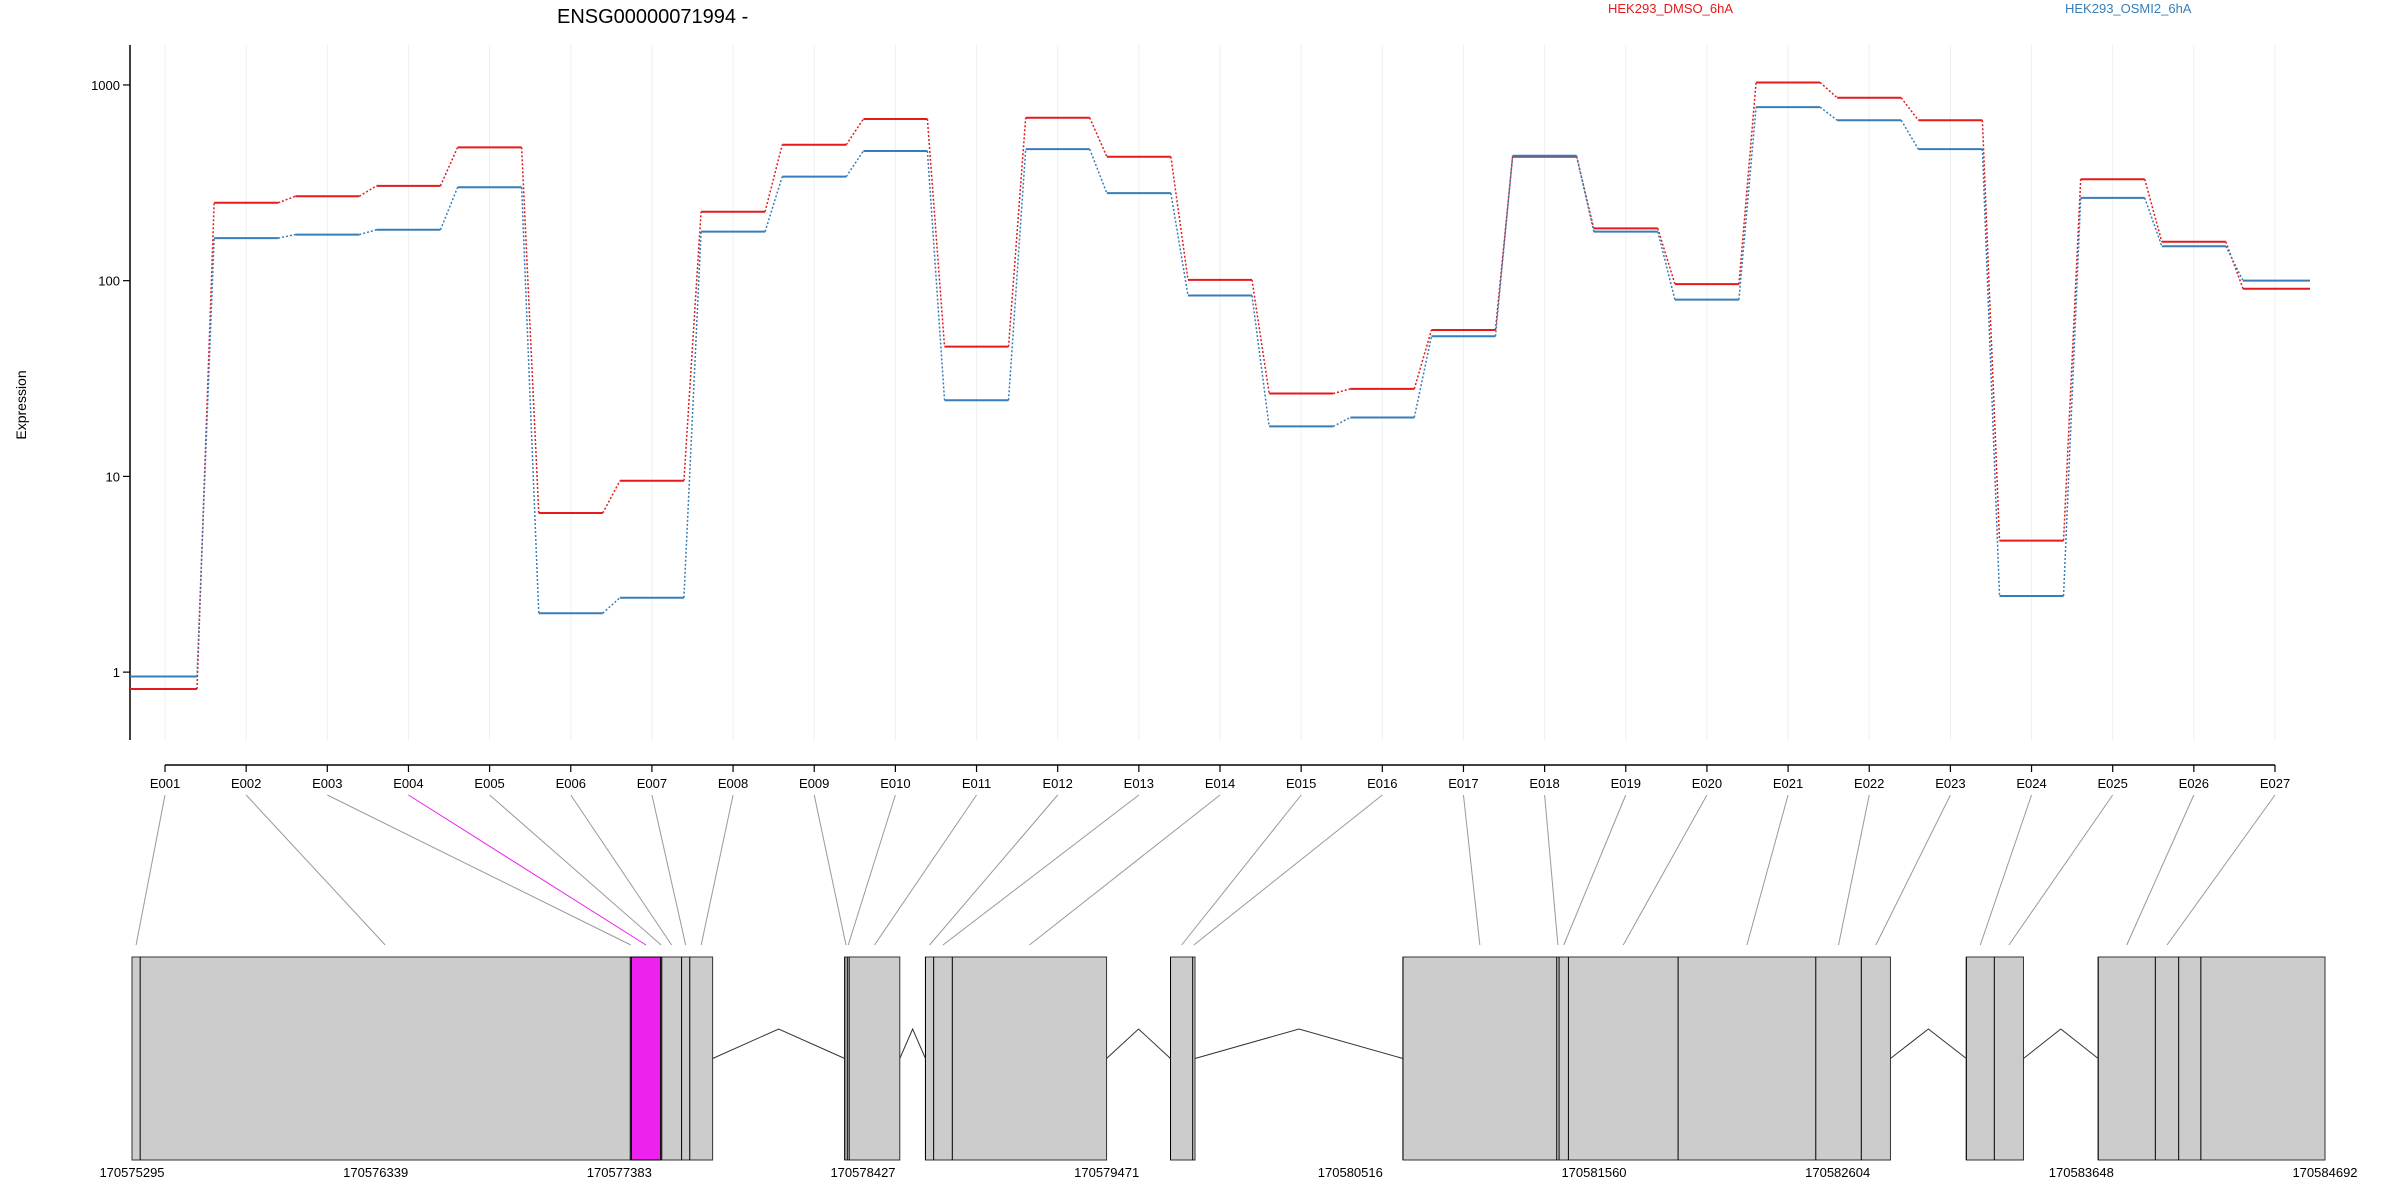  Describe the element at coordinates (1593, 1172) in the screenshot. I see `genomic-tick-label: 170581560` at that location.